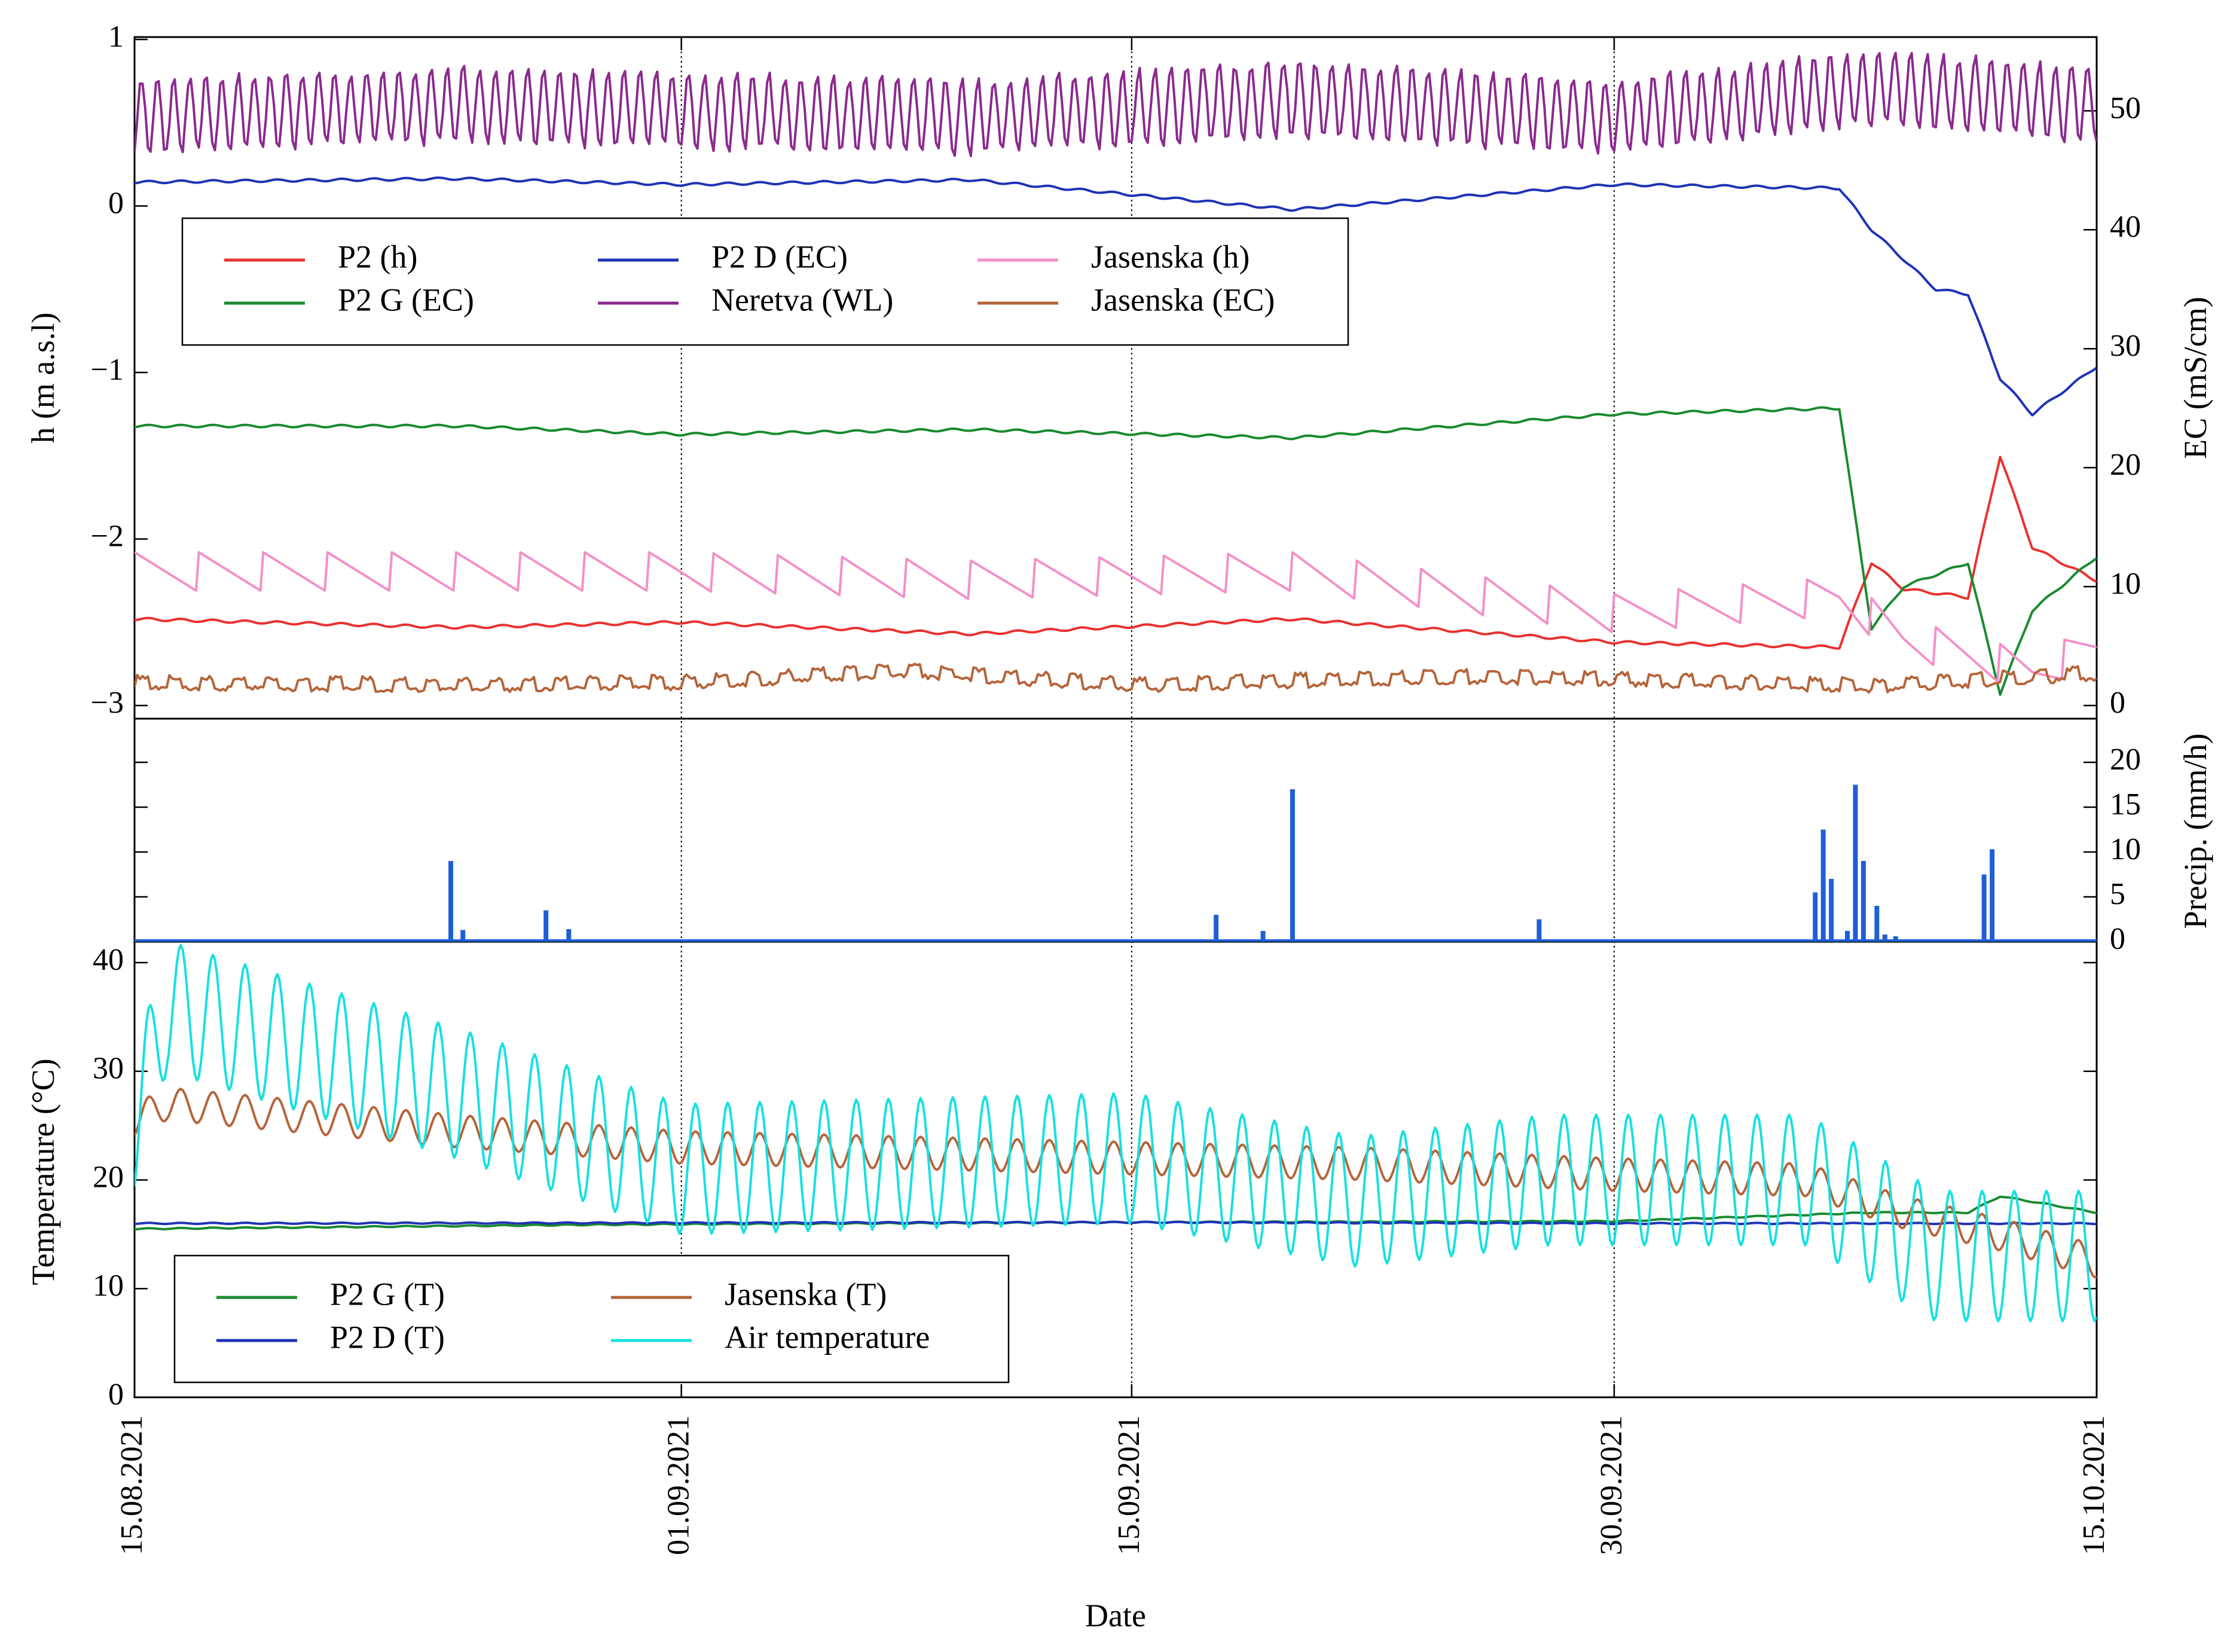 The width and height of the screenshot is (2224, 1652). I want to click on legend-label: Jasenska (EC), so click(1183, 300).